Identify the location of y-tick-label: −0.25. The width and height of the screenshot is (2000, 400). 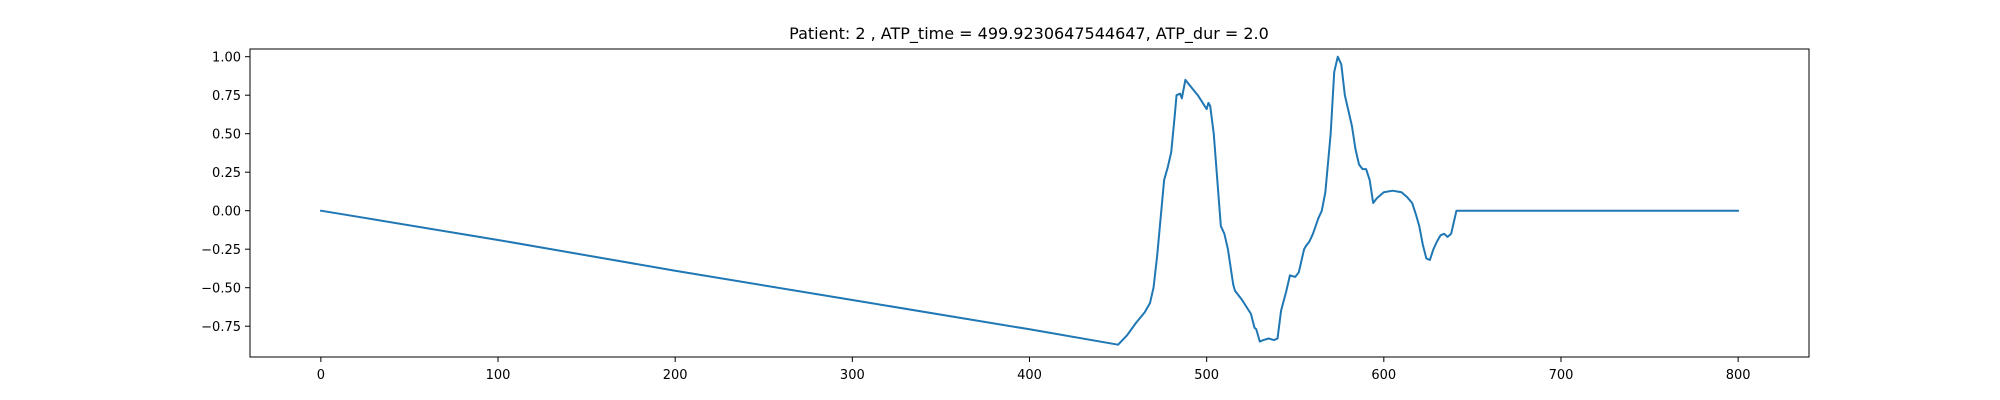
(221, 250).